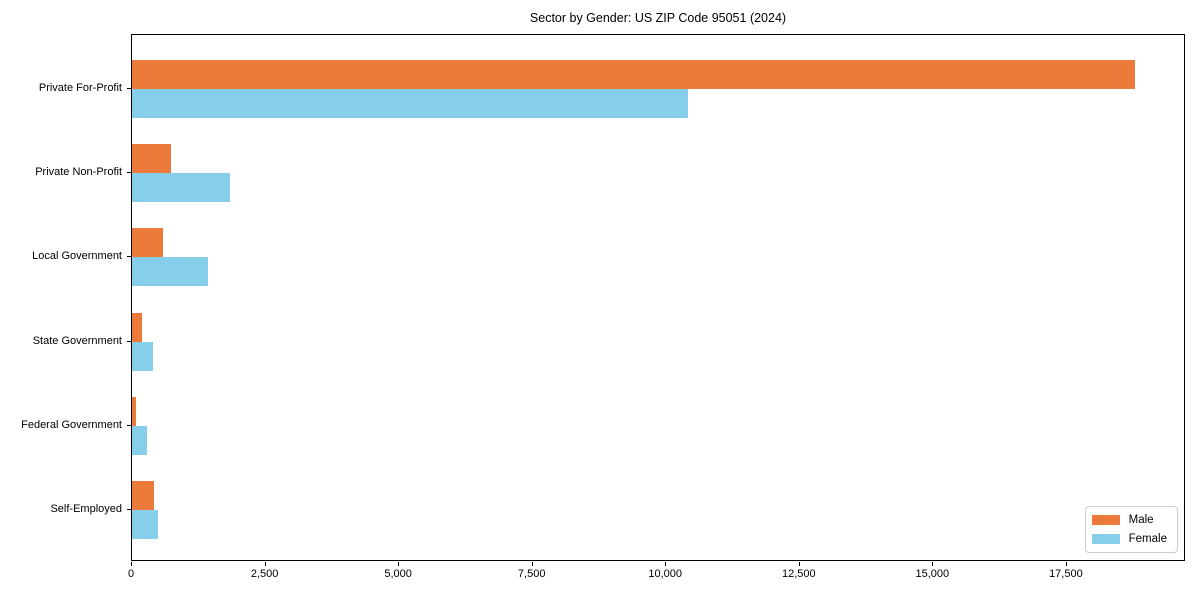 The image size is (1200, 600). What do you see at coordinates (932, 574) in the screenshot?
I see `x-tick-label-15-000: 15,000` at bounding box center [932, 574].